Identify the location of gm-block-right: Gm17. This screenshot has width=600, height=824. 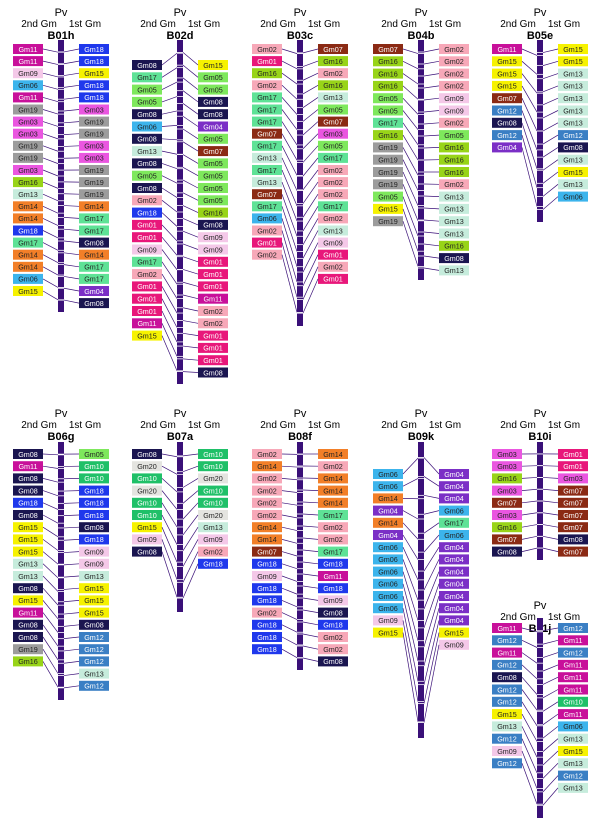
(454, 522).